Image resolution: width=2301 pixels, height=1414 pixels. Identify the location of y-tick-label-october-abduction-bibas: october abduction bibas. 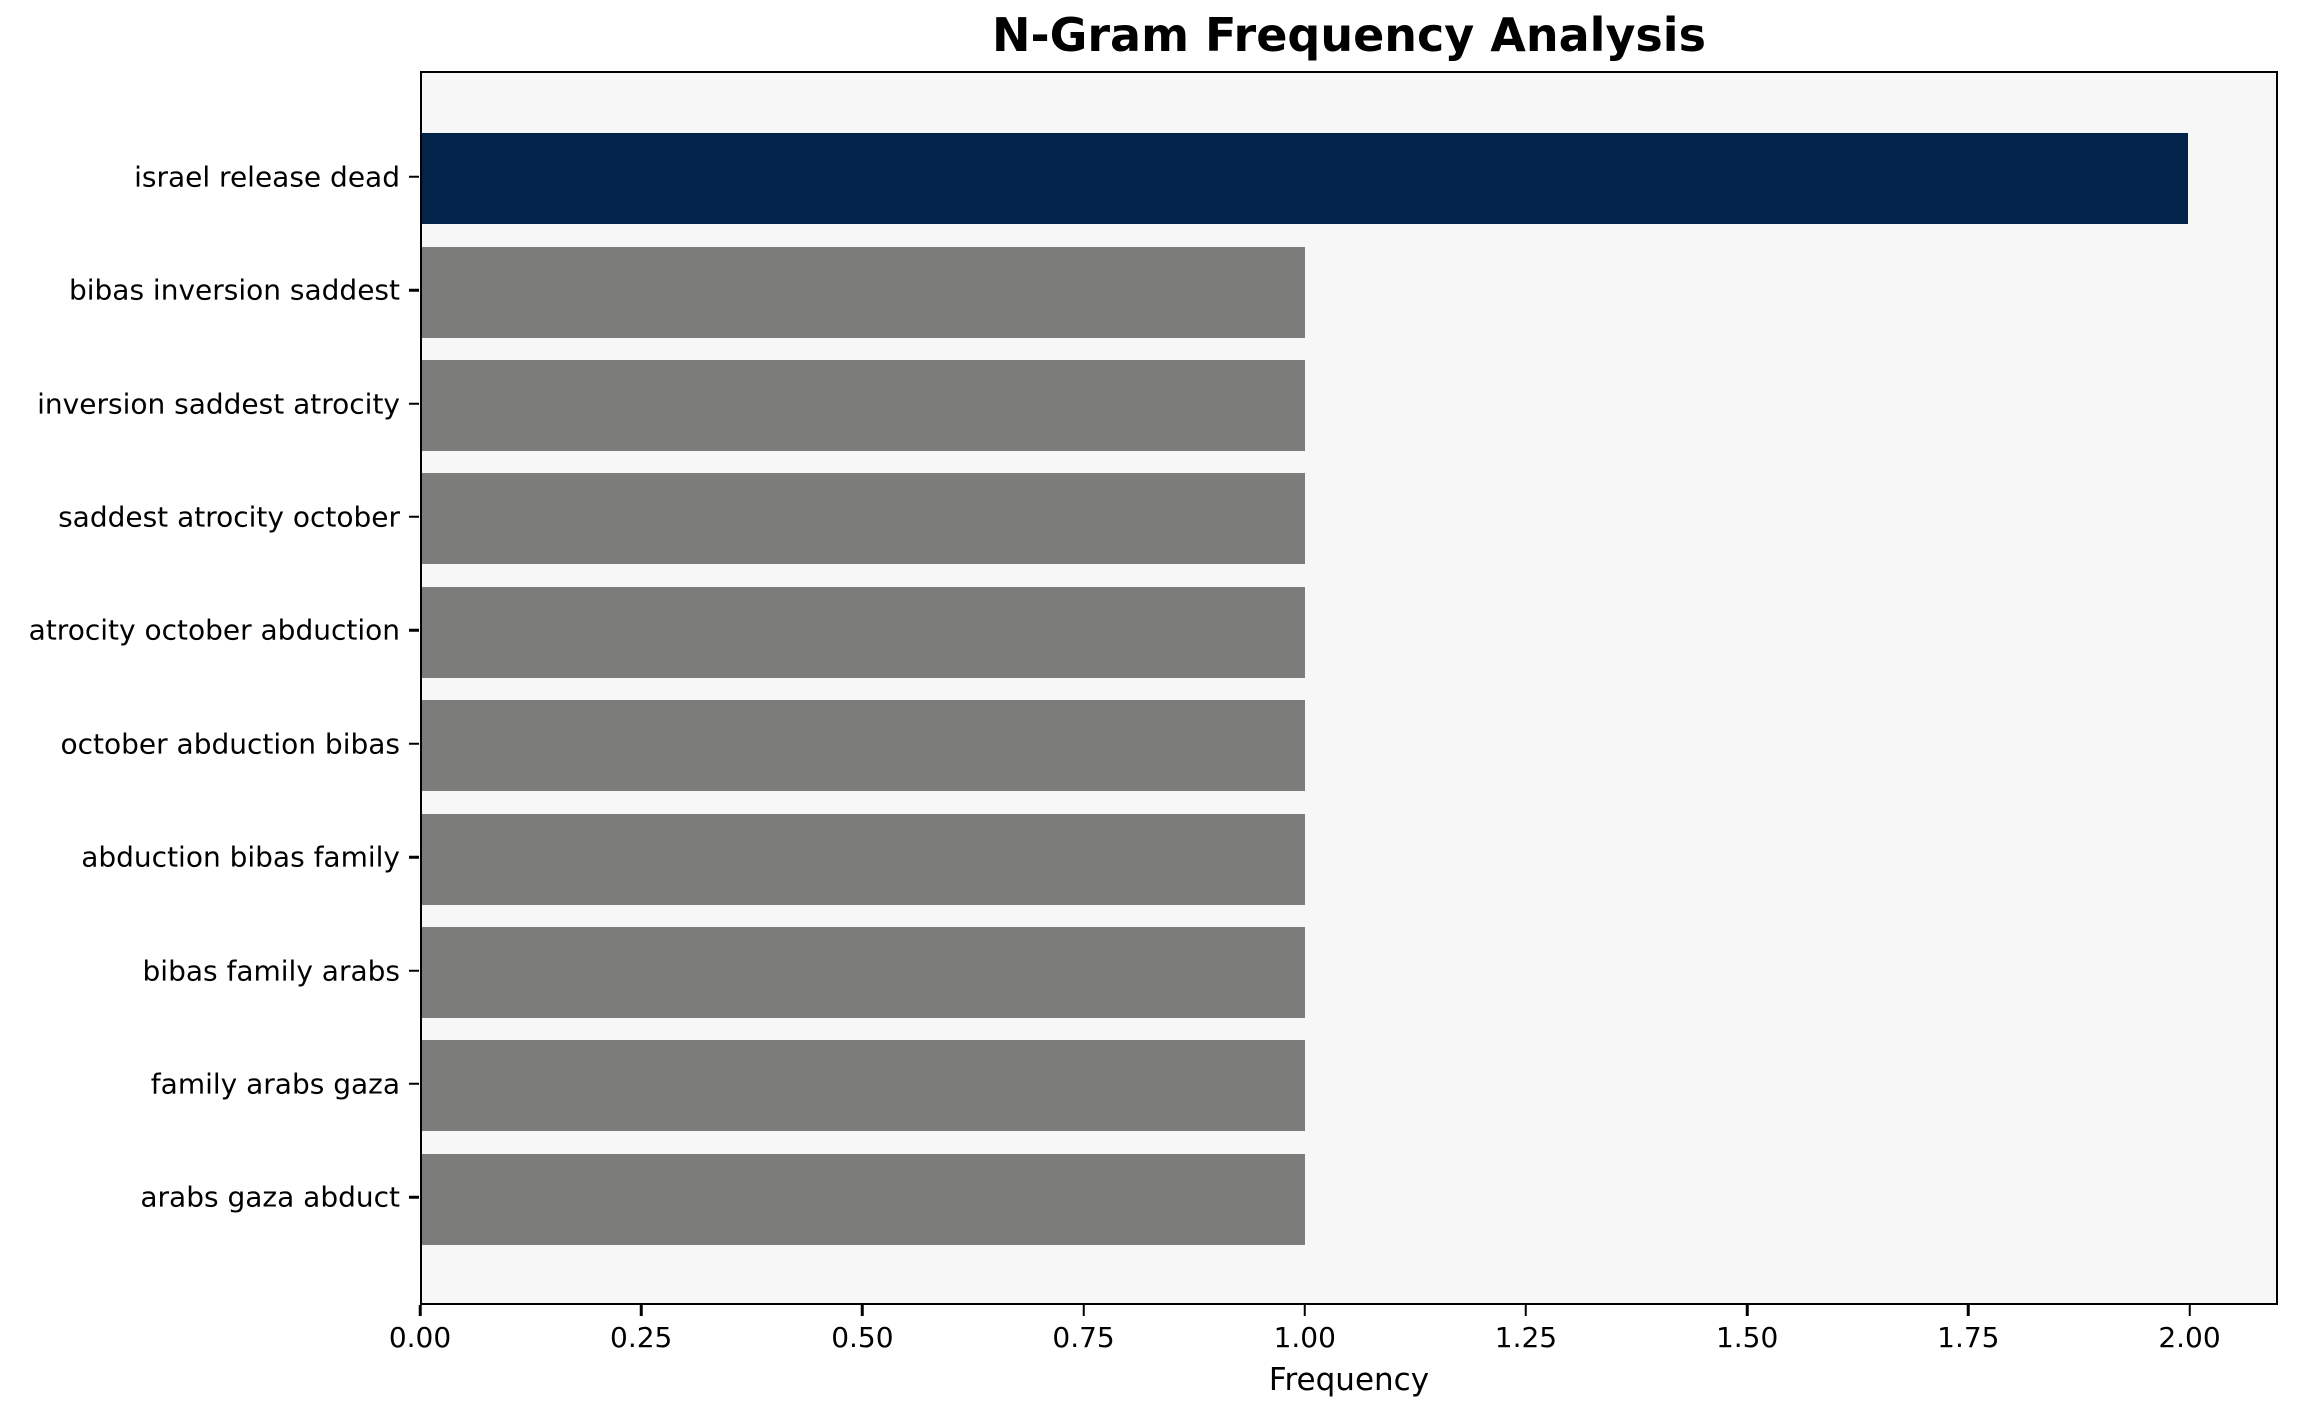
(230, 744).